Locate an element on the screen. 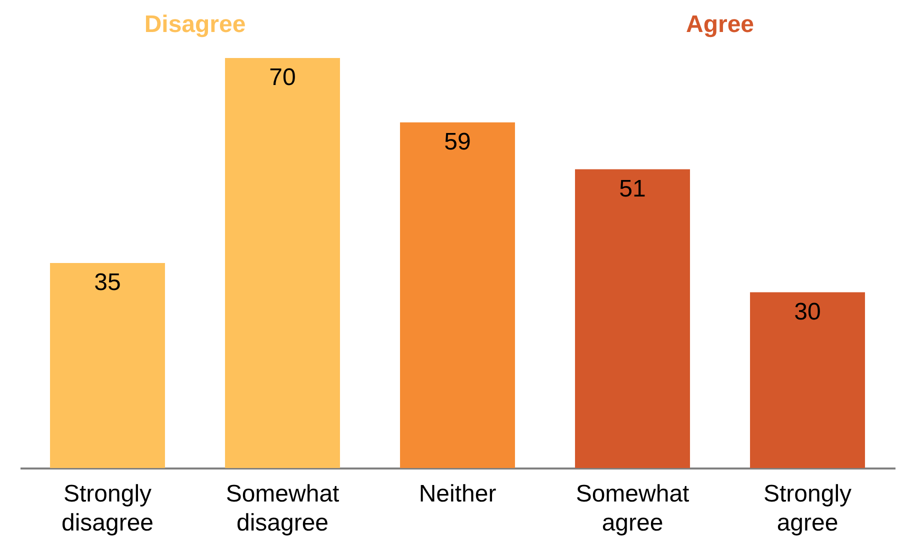 This screenshot has height=542, width=897. data-label: 30 is located at coordinates (807, 312).